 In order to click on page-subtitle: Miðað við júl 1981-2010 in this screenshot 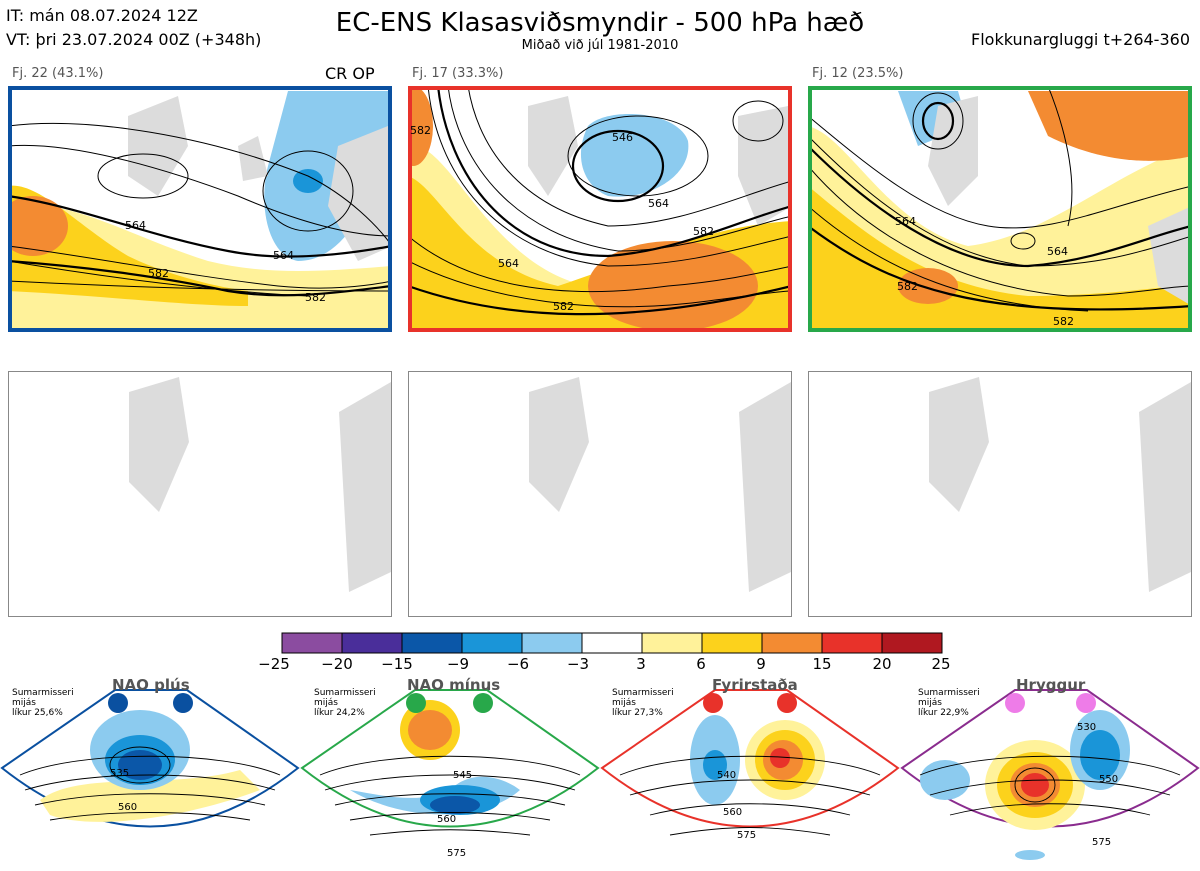, I will do `click(600, 45)`.